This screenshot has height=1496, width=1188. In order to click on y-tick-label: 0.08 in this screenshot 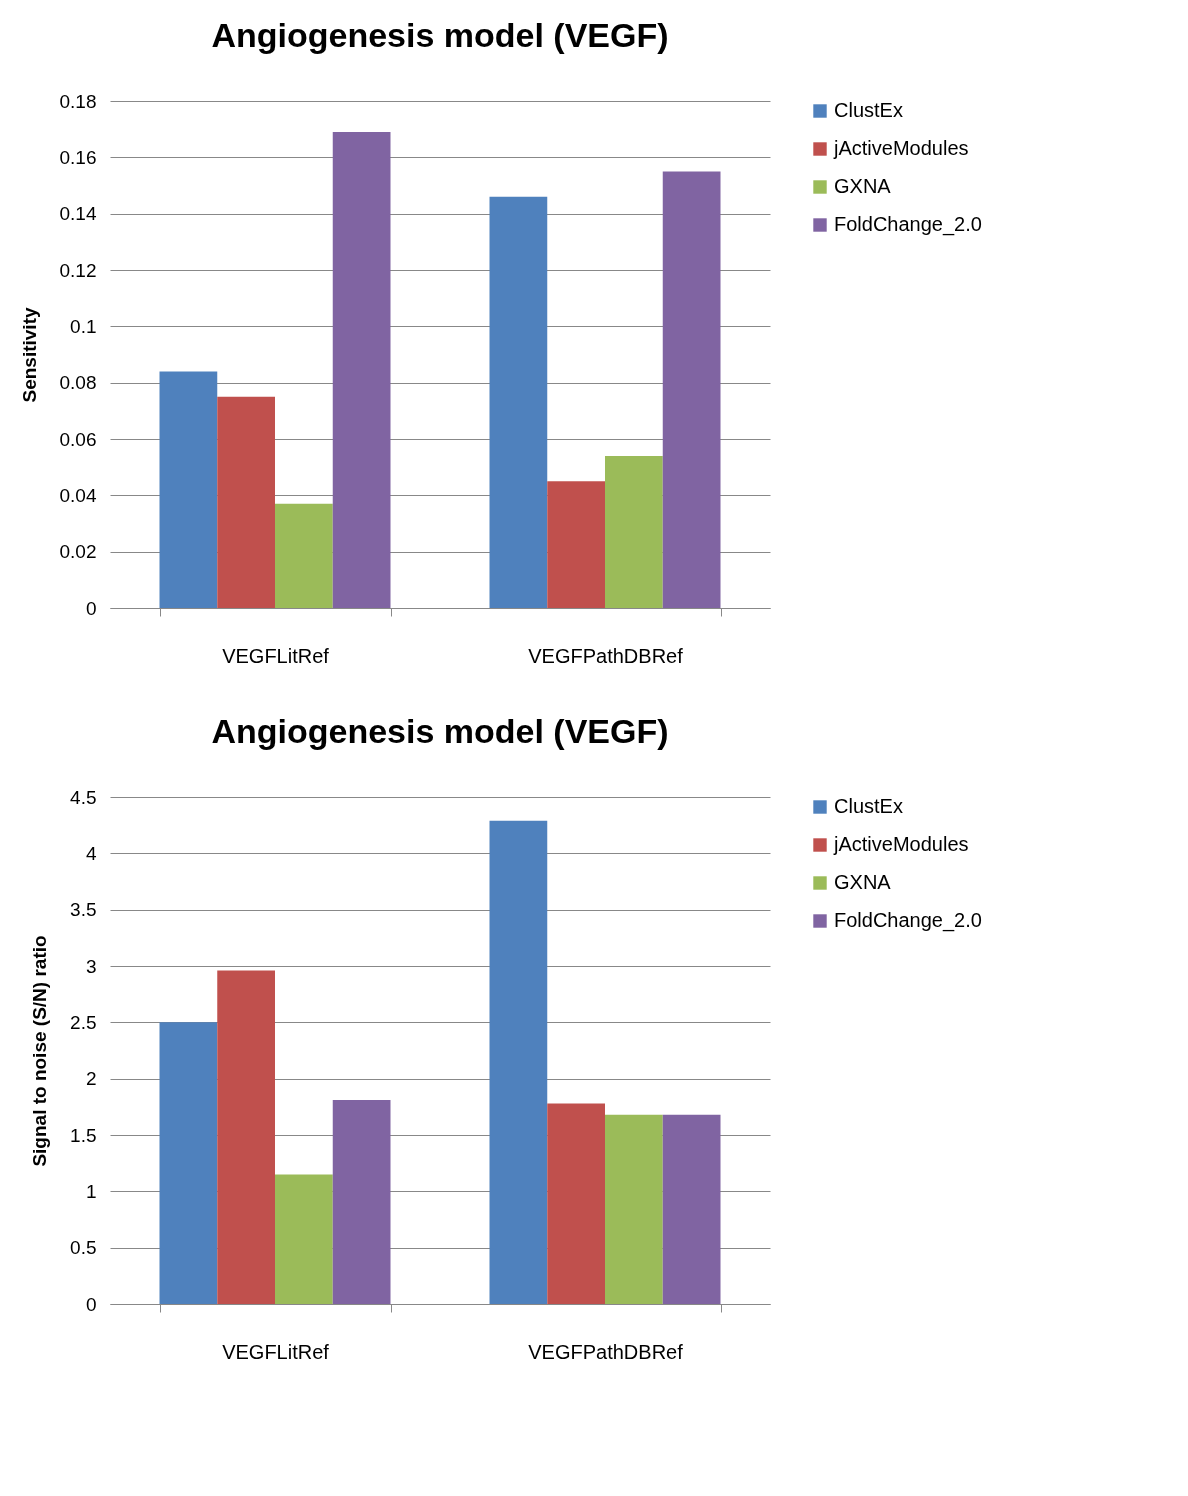, I will do `click(78, 383)`.